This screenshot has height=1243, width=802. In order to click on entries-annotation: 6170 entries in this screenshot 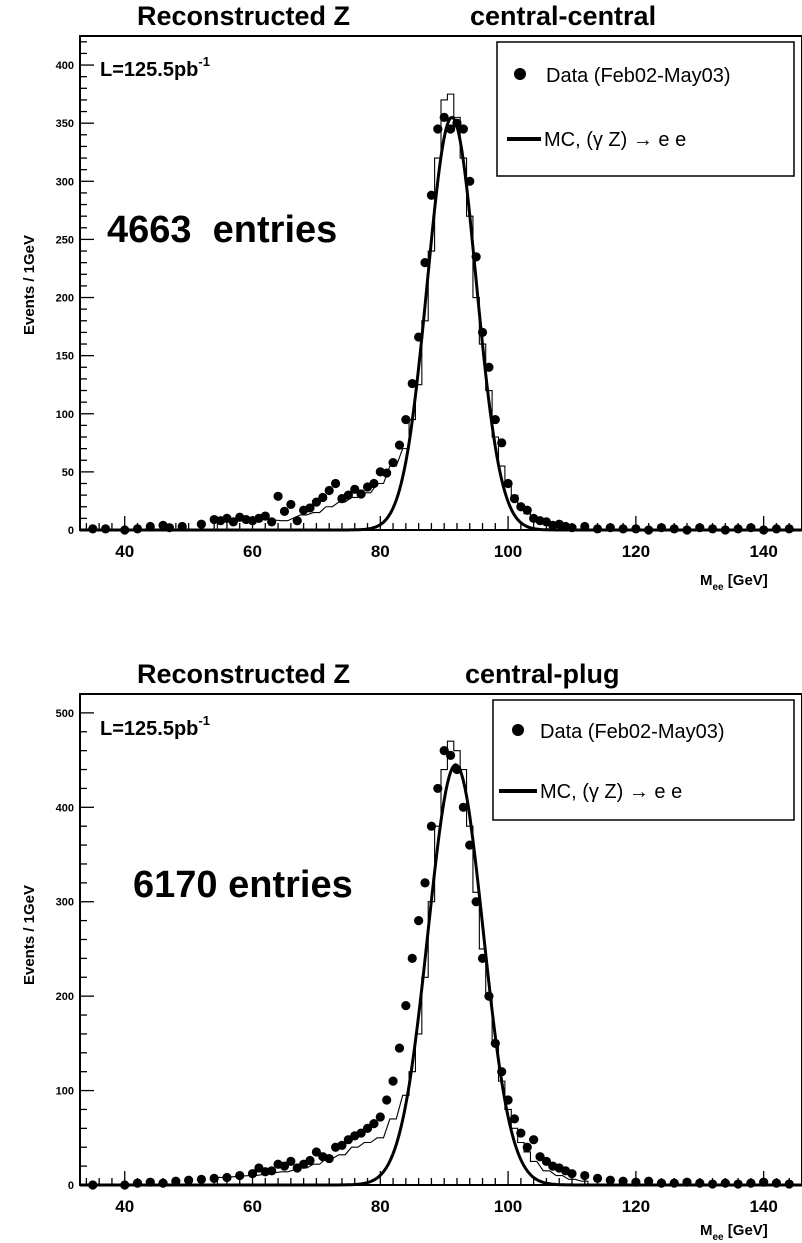, I will do `click(243, 885)`.